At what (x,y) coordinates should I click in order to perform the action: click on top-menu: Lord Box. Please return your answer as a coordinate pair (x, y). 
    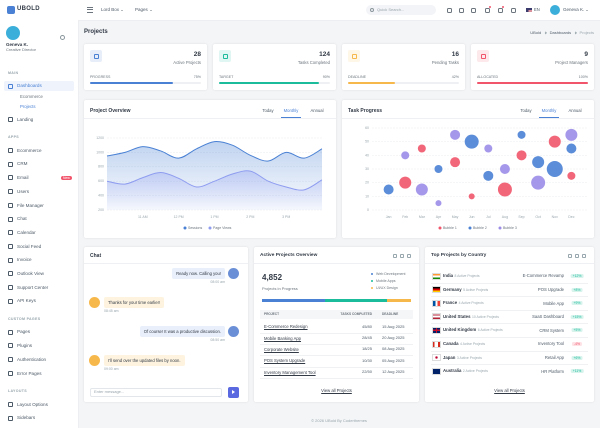
    Looking at the image, I should click on (112, 9).